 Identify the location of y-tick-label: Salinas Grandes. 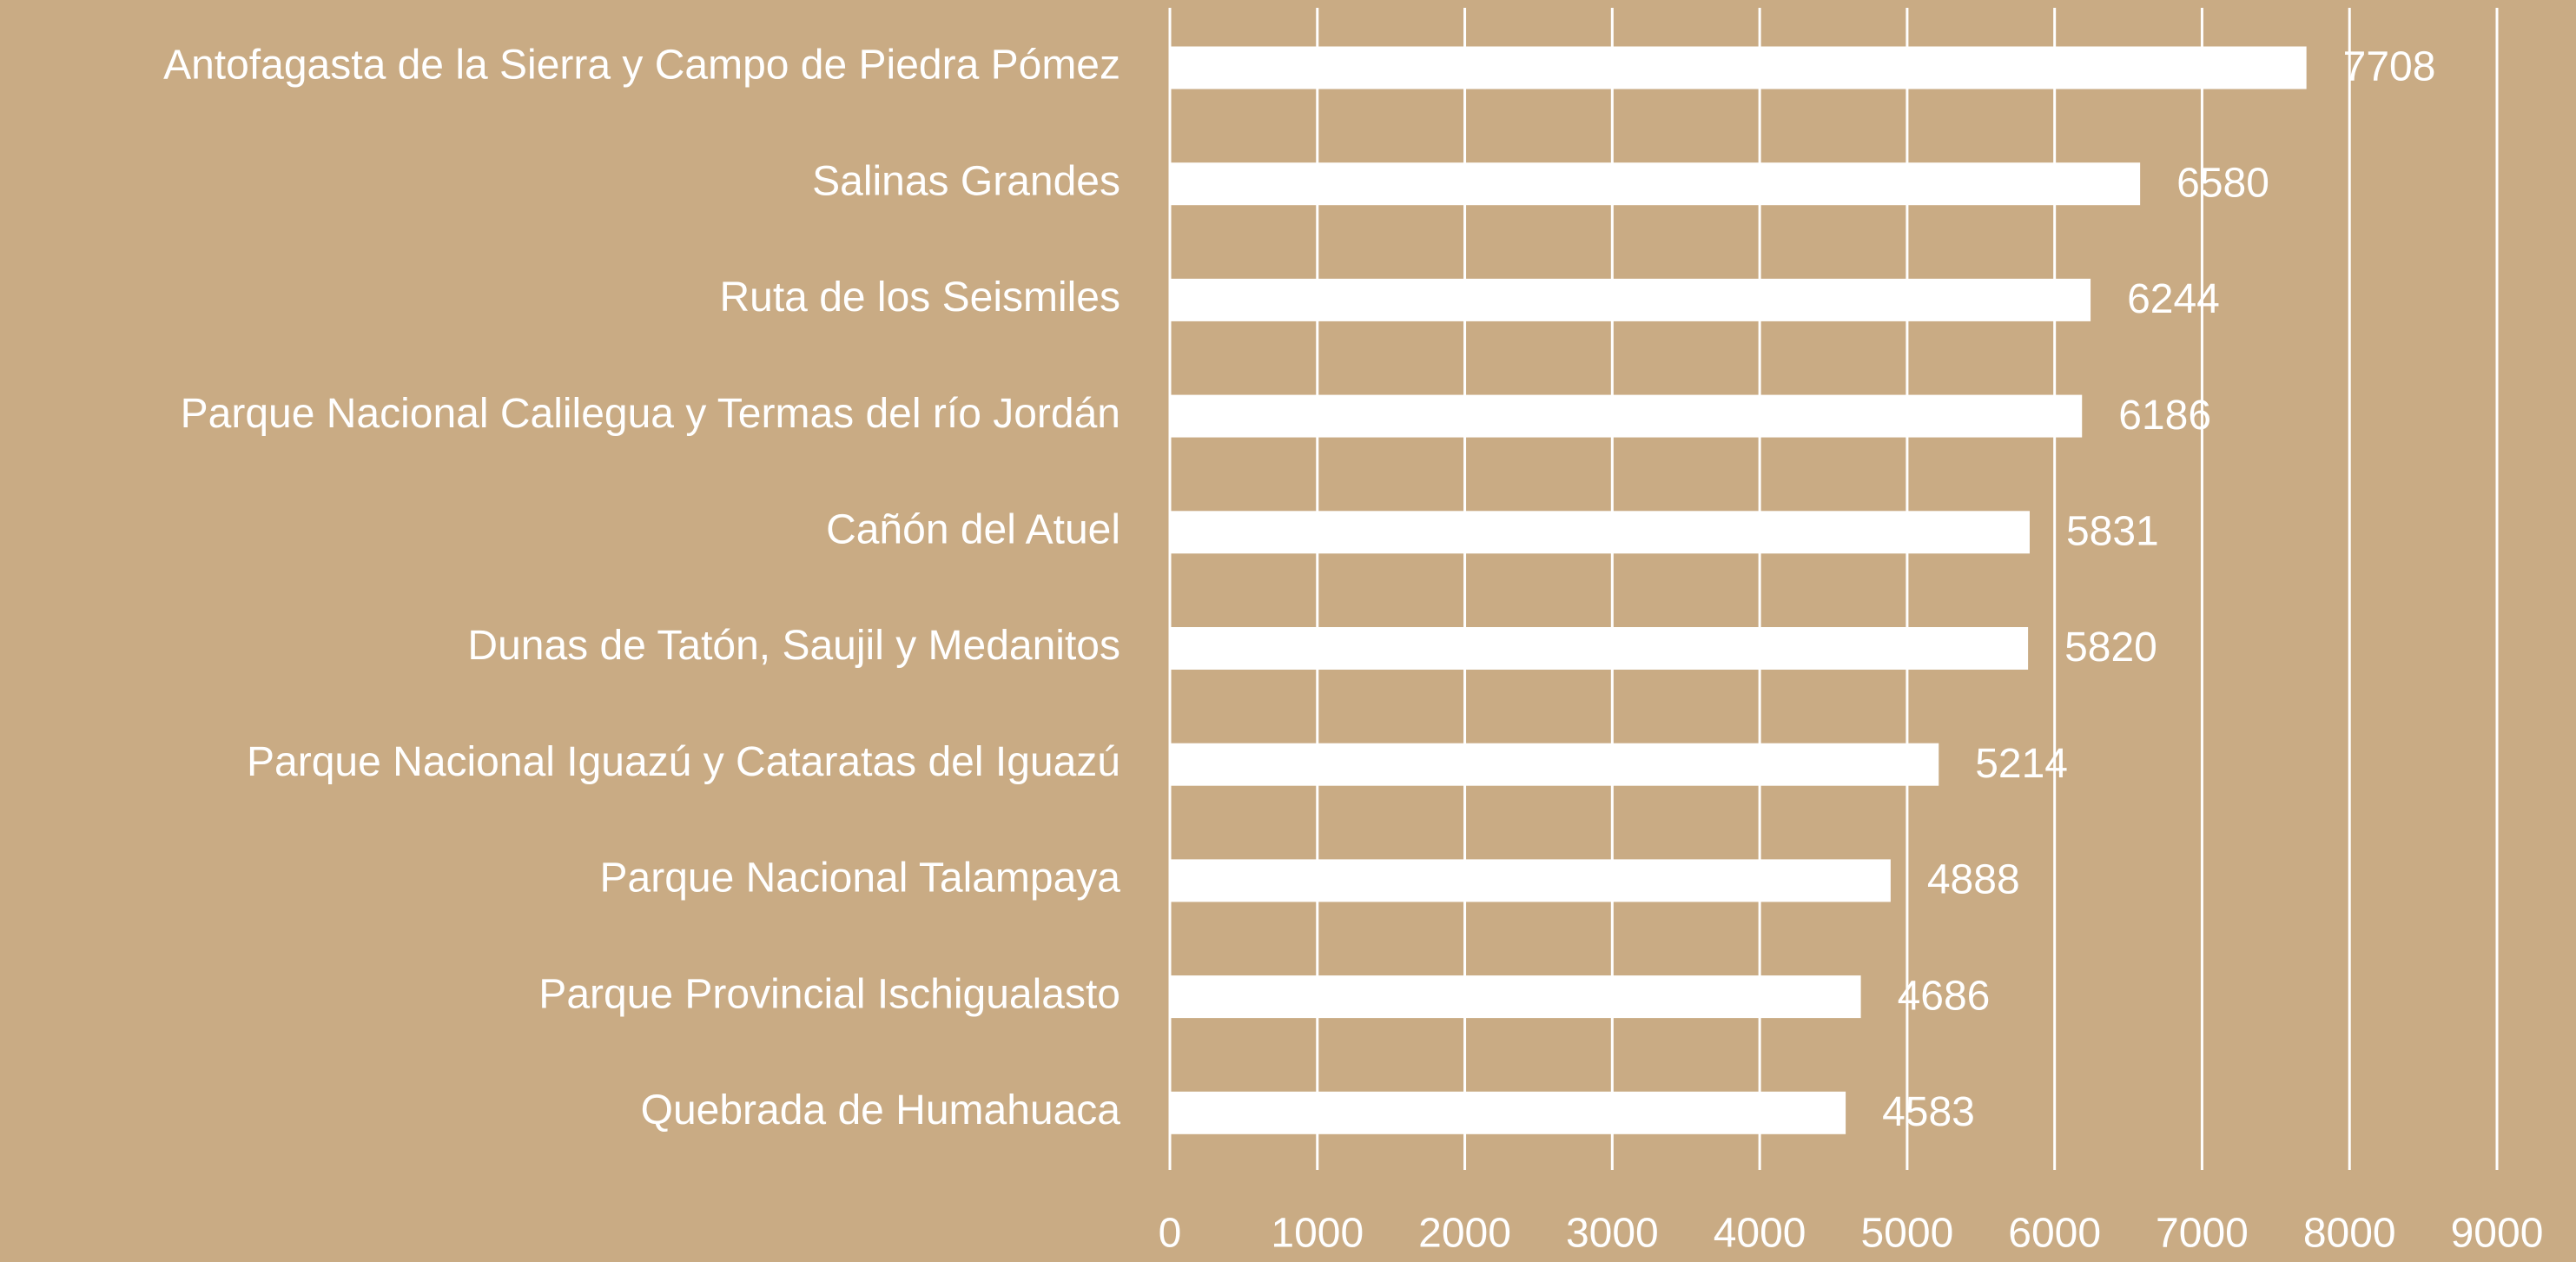
(966, 181).